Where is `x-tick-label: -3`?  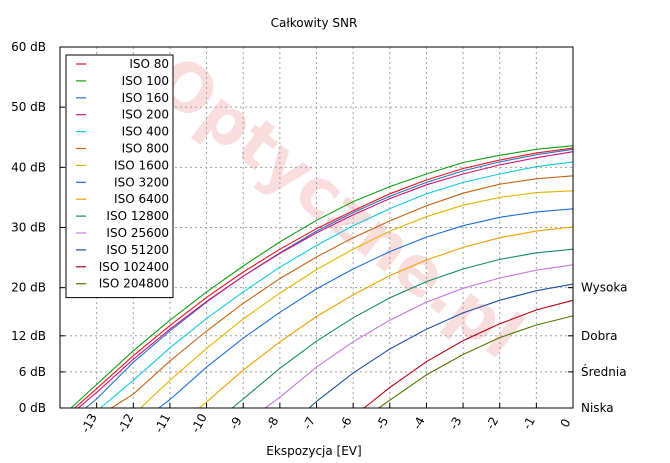
x-tick-label: -3 is located at coordinates (456, 423).